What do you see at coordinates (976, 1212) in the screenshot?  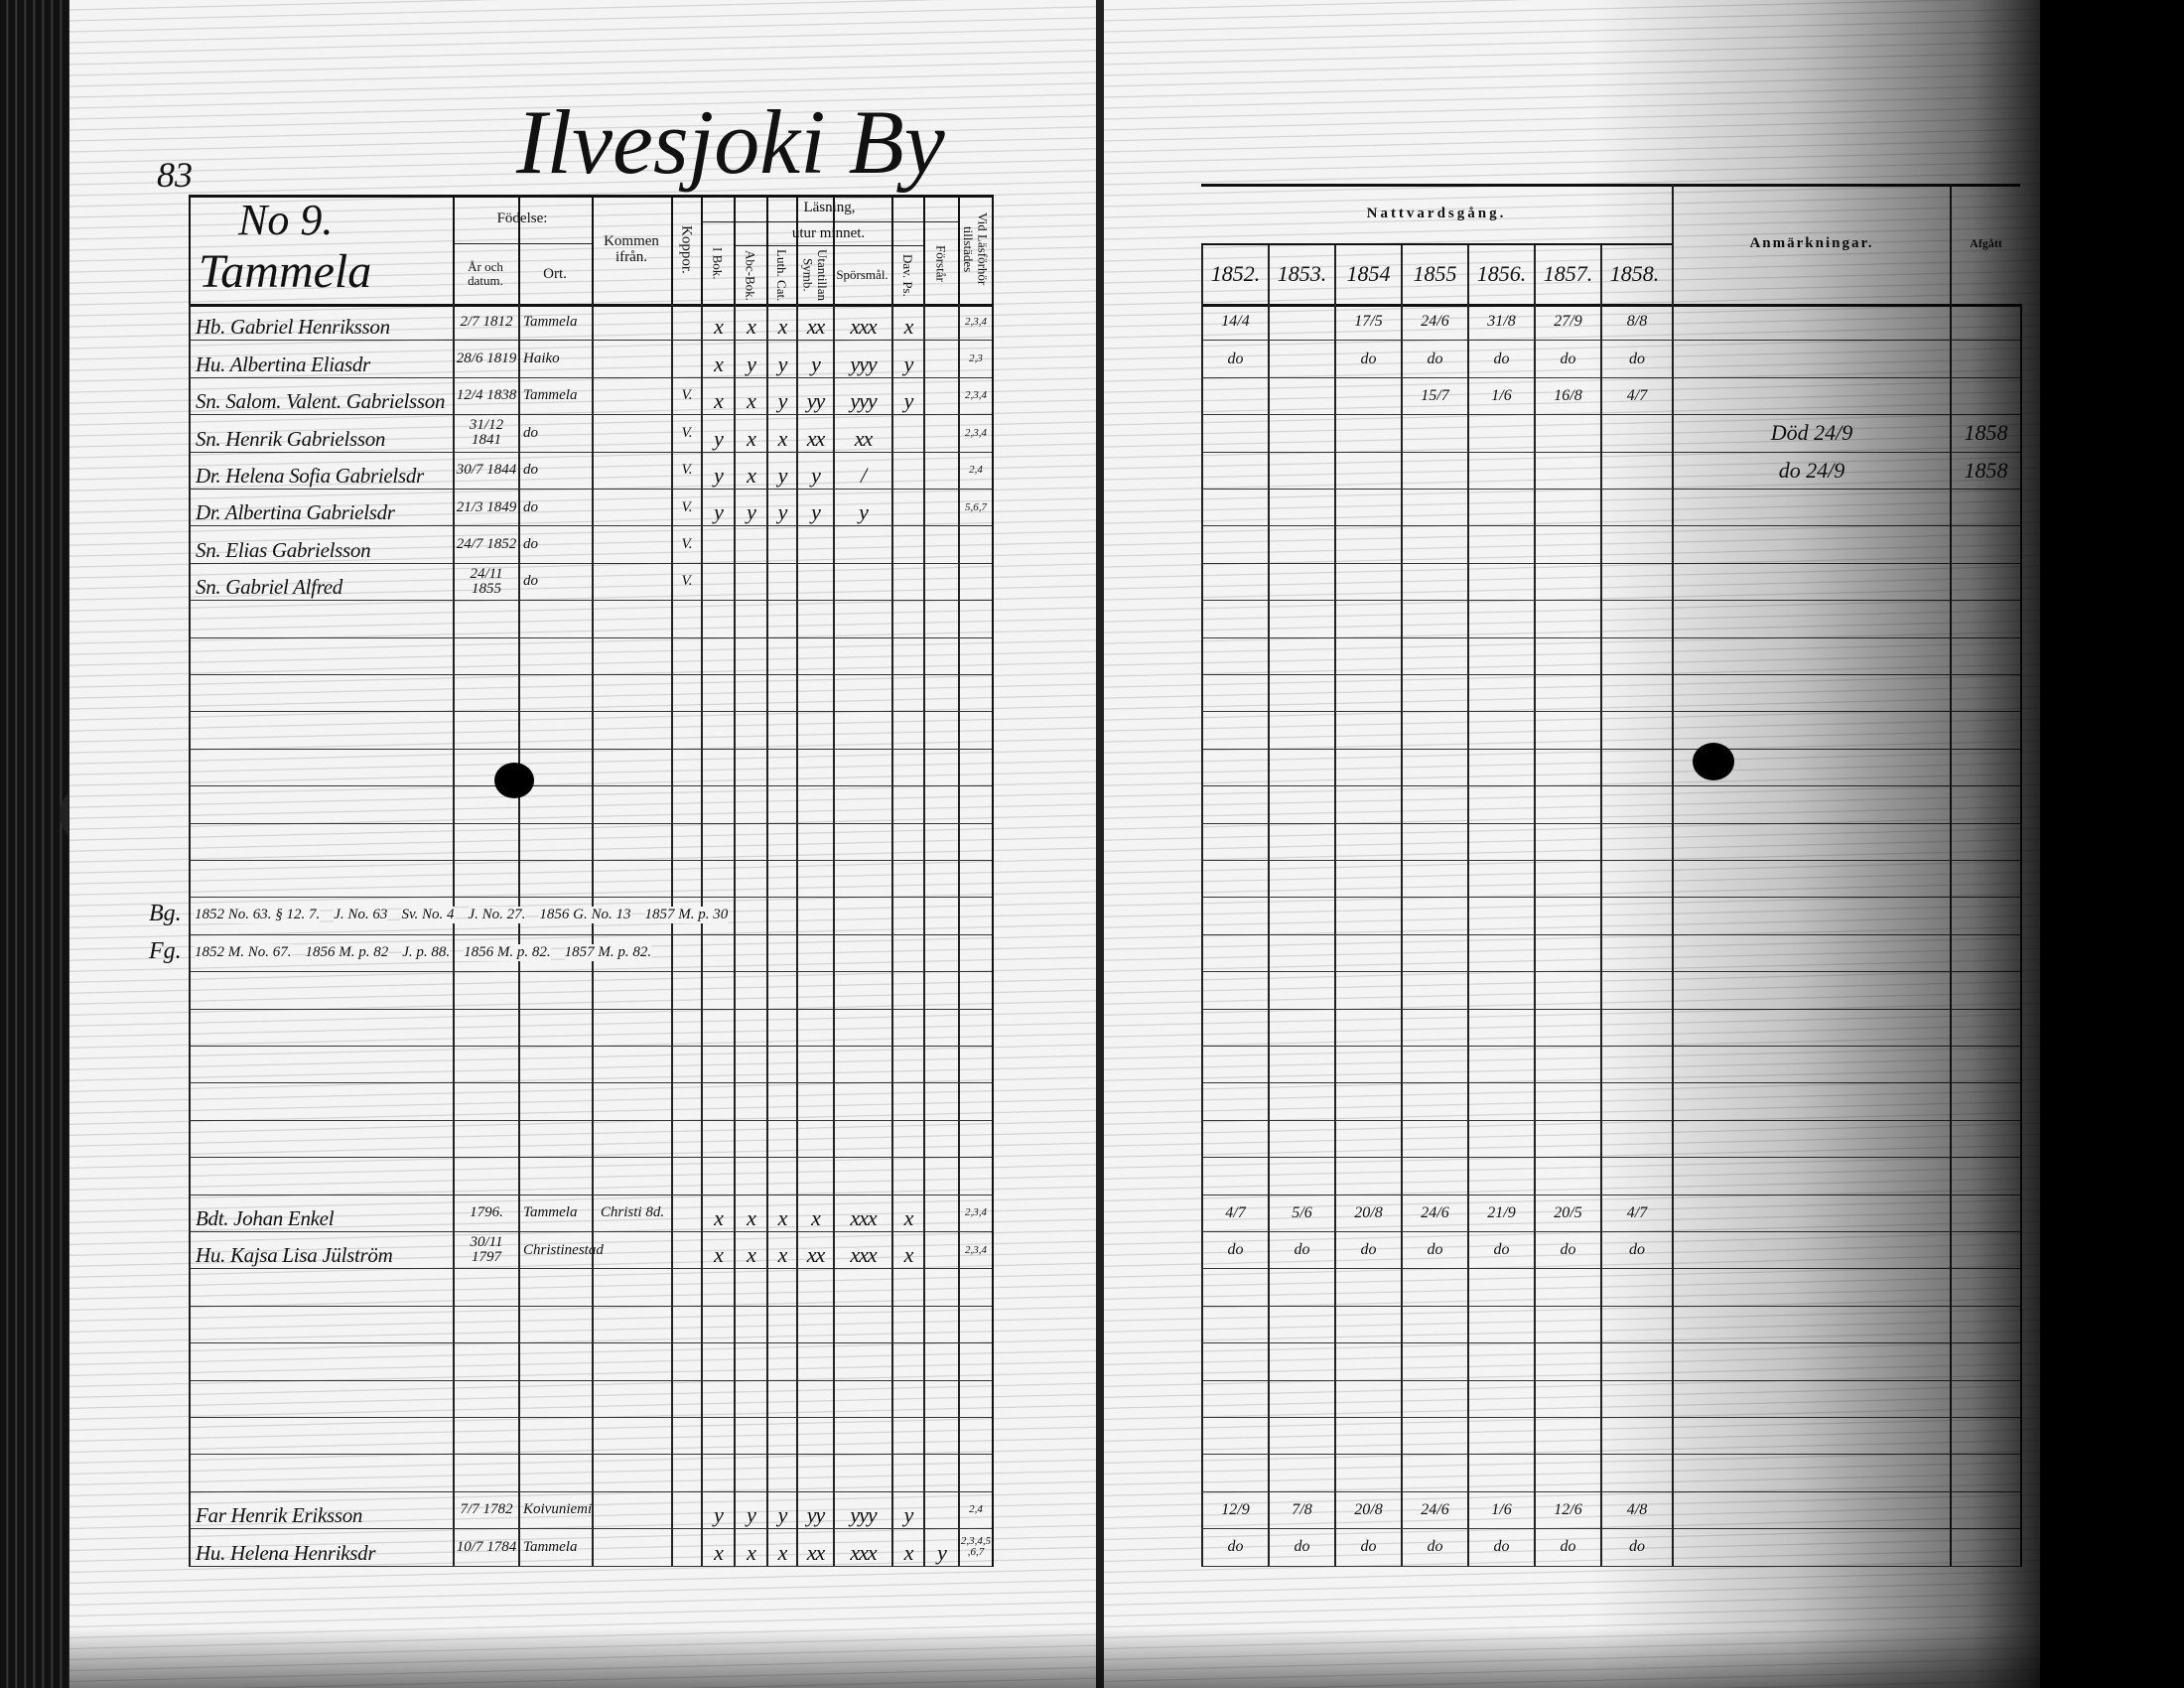 I see `person-field: 2,3,4` at bounding box center [976, 1212].